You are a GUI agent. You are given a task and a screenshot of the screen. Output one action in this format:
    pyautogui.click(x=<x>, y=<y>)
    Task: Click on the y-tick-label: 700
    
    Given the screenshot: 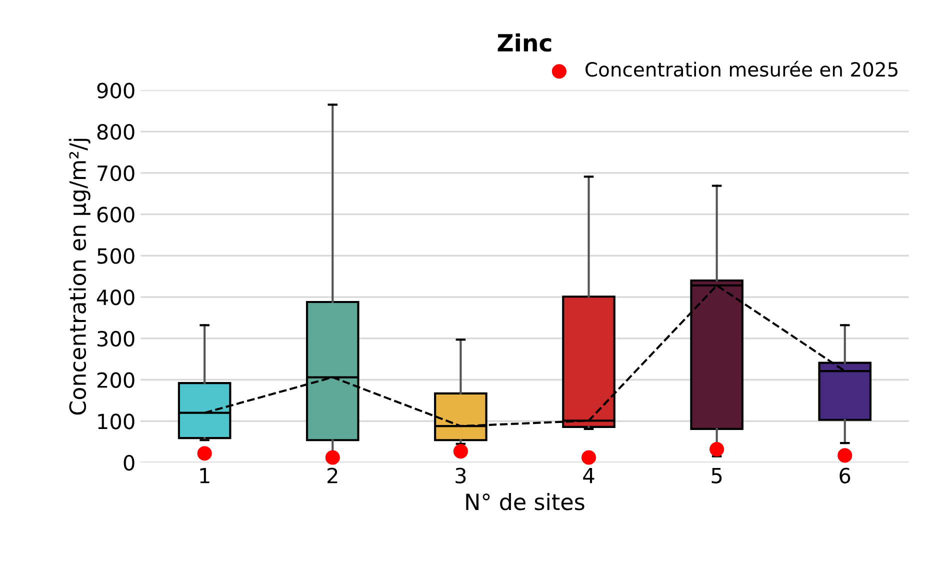 What is the action you would take?
    pyautogui.click(x=116, y=173)
    